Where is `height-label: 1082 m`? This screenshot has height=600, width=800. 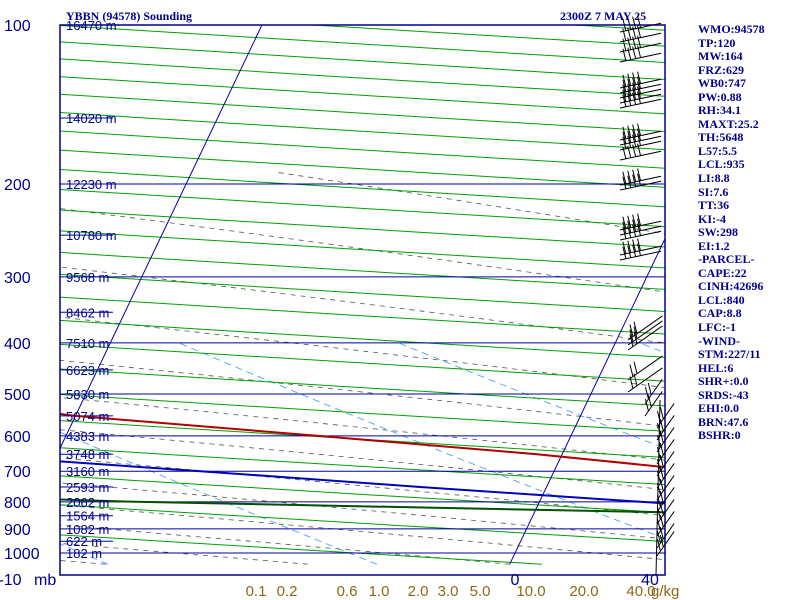 height-label: 1082 m is located at coordinates (87, 529).